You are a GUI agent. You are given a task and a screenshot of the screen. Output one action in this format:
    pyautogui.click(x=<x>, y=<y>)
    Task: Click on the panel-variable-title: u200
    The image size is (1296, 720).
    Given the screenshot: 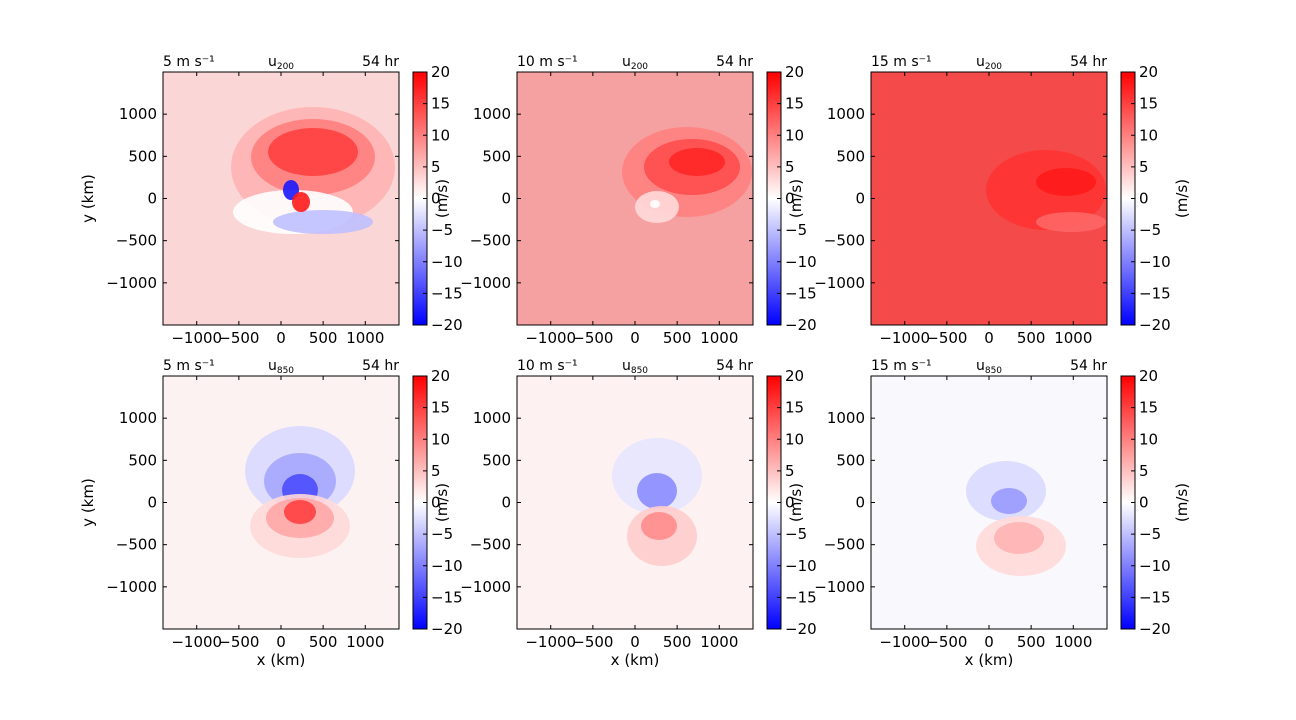 What is the action you would take?
    pyautogui.click(x=635, y=63)
    